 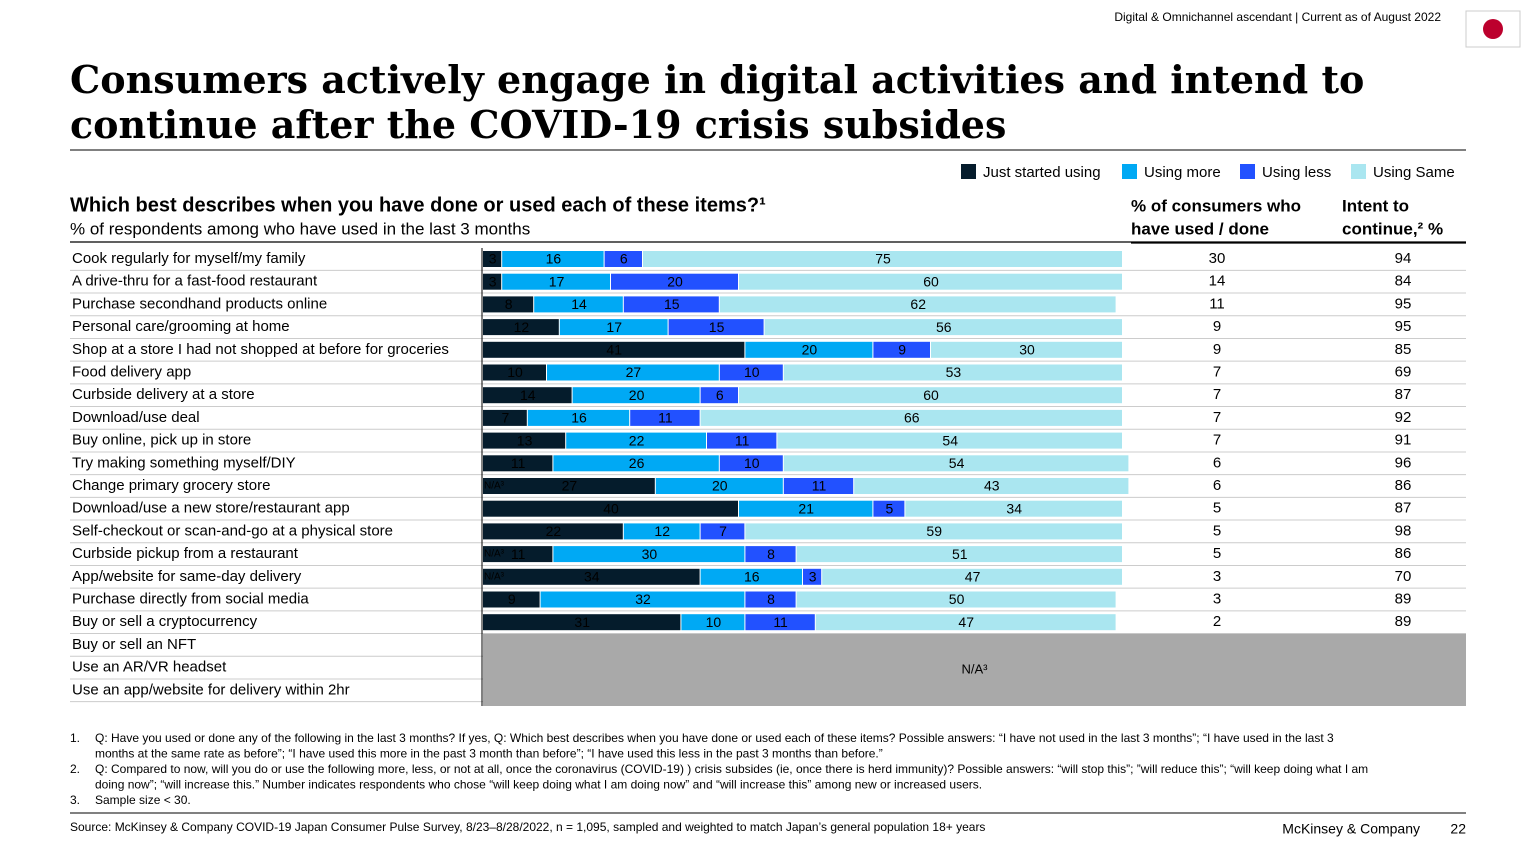 I want to click on used-value: 30, so click(x=1217, y=258).